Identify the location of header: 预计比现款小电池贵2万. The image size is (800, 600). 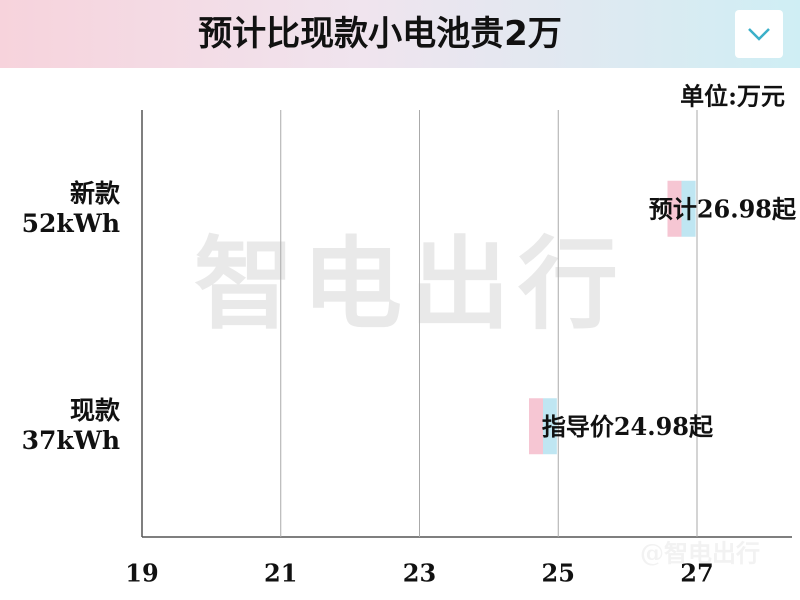
(400, 34).